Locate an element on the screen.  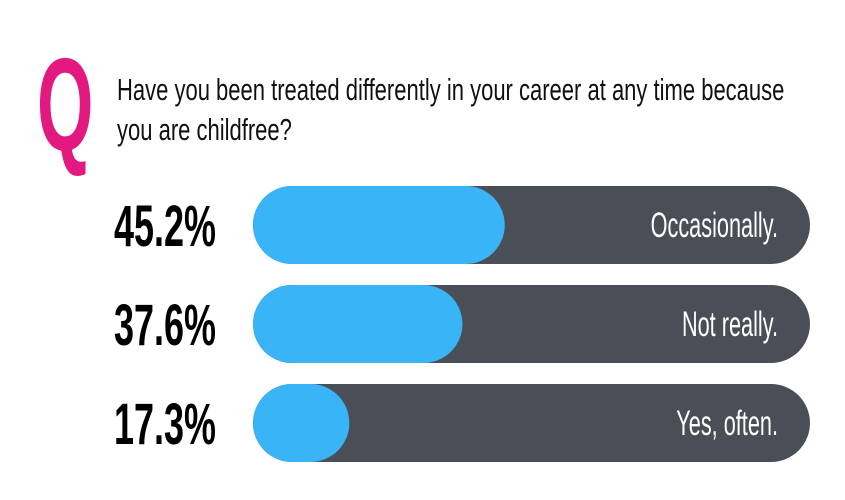
value-label: 45.2% is located at coordinates (165, 226).